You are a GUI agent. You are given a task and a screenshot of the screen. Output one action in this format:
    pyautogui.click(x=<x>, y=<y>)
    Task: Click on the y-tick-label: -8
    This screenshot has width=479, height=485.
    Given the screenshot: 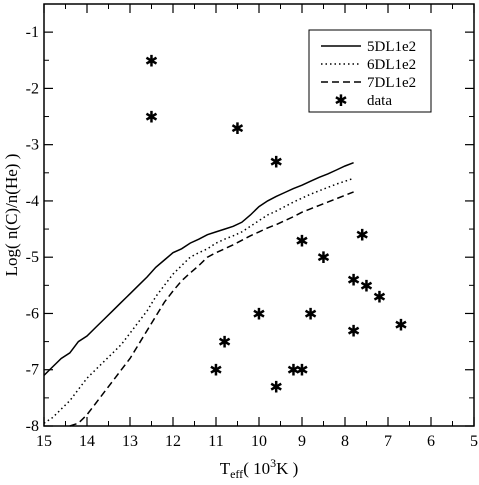 What is the action you would take?
    pyautogui.click(x=32, y=426)
    